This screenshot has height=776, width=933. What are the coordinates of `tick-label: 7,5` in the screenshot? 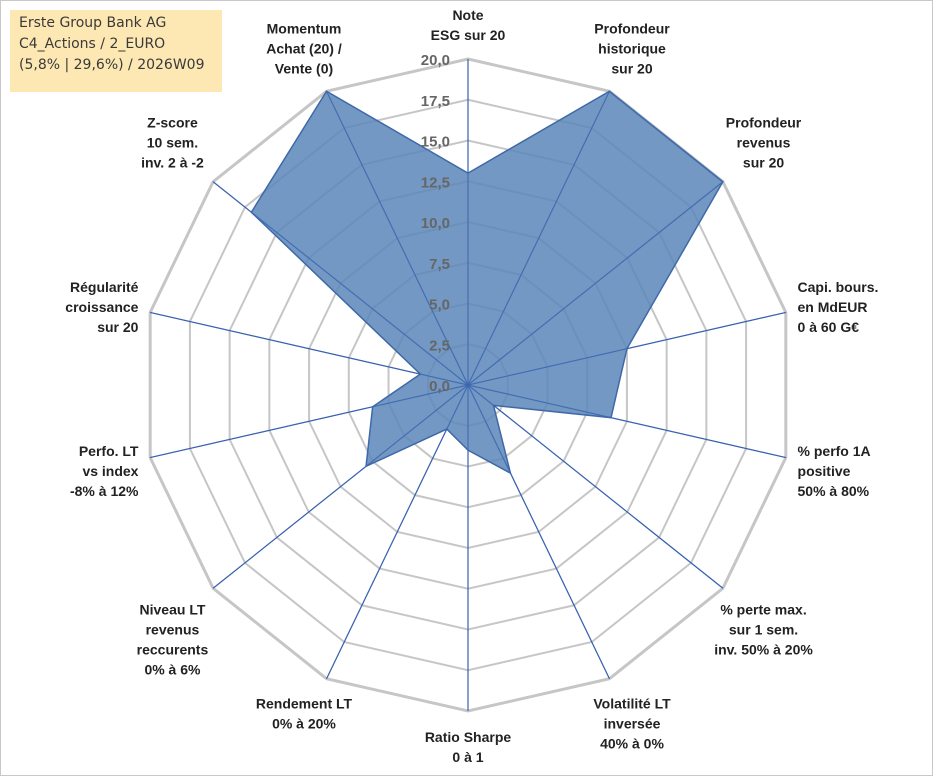 It's located at (439, 264).